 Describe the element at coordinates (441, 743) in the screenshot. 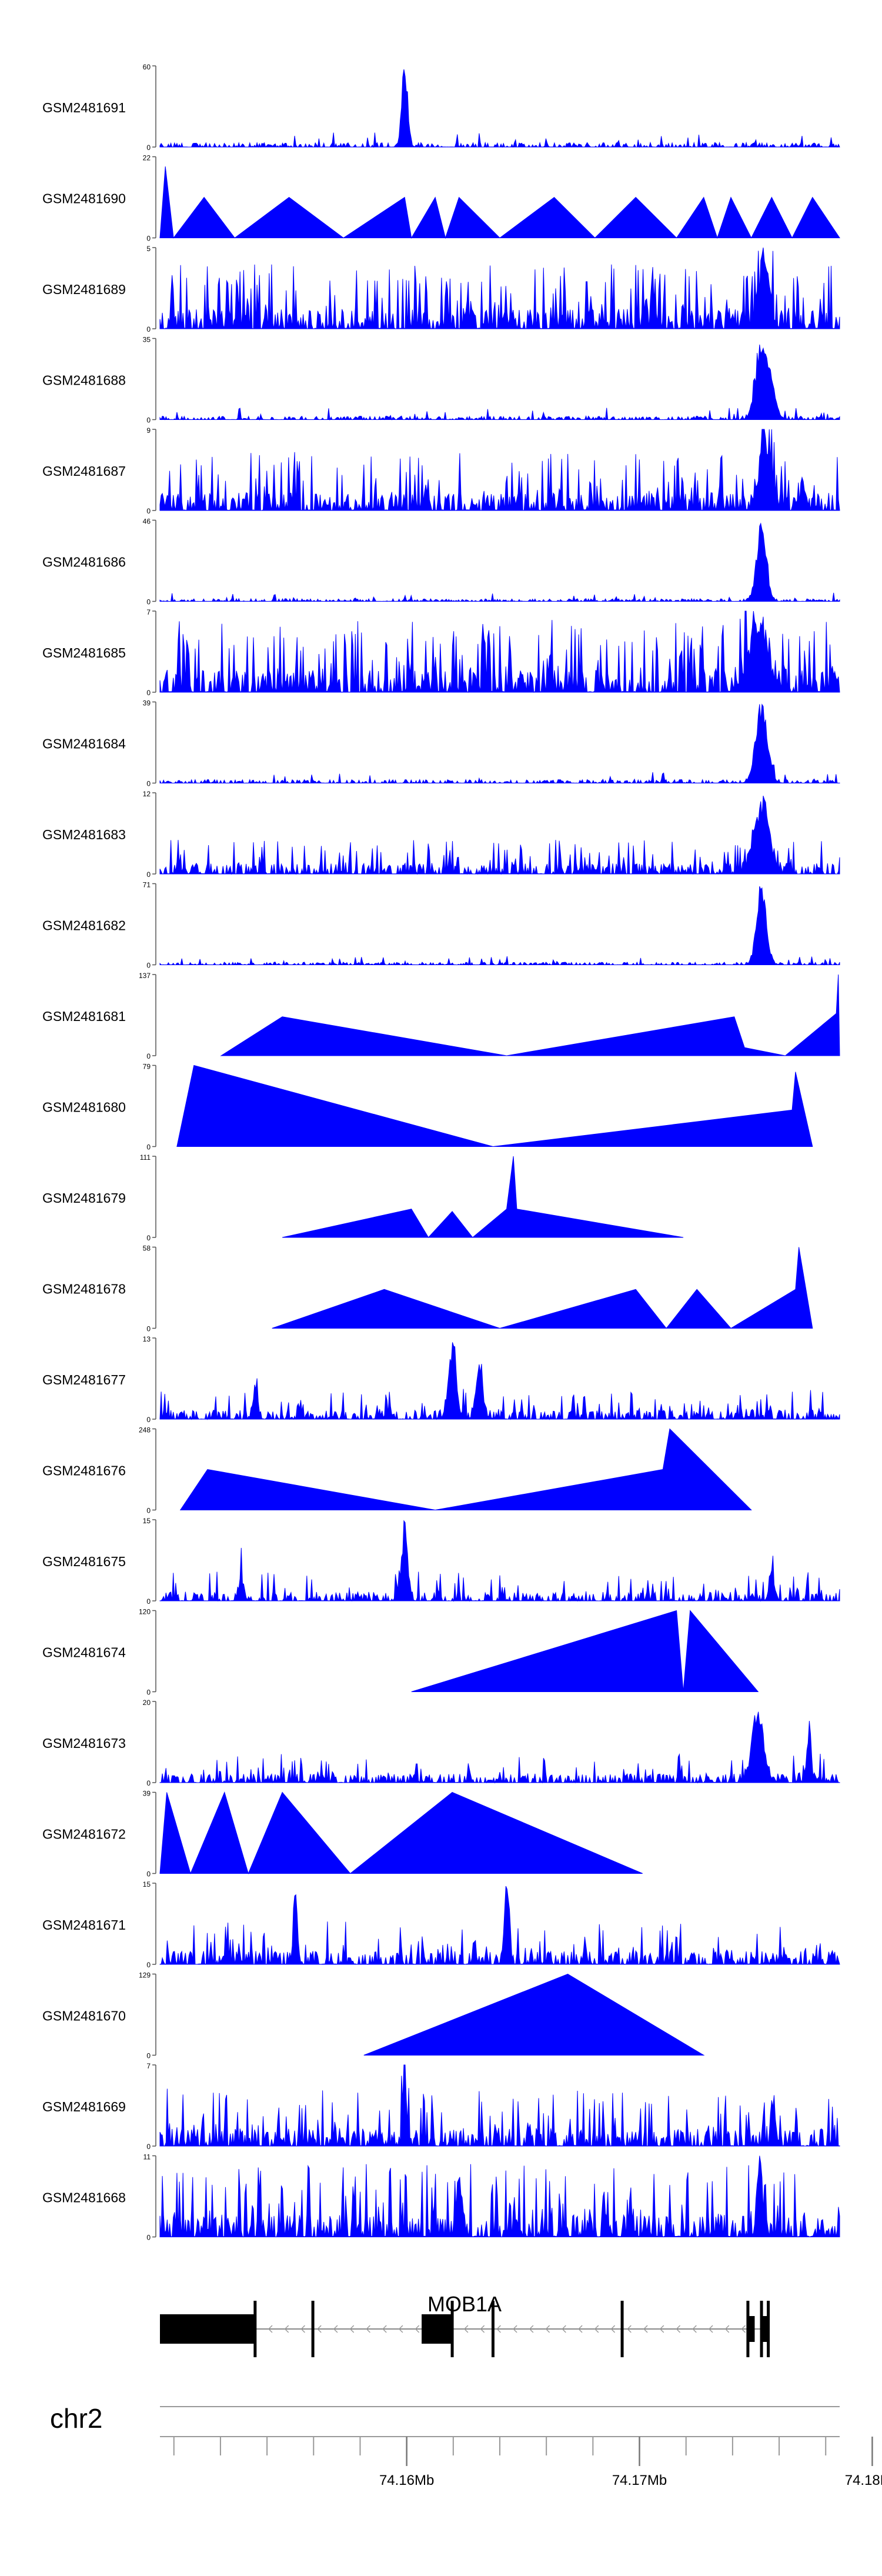

I see `track: GSM2481684 39 0` at that location.